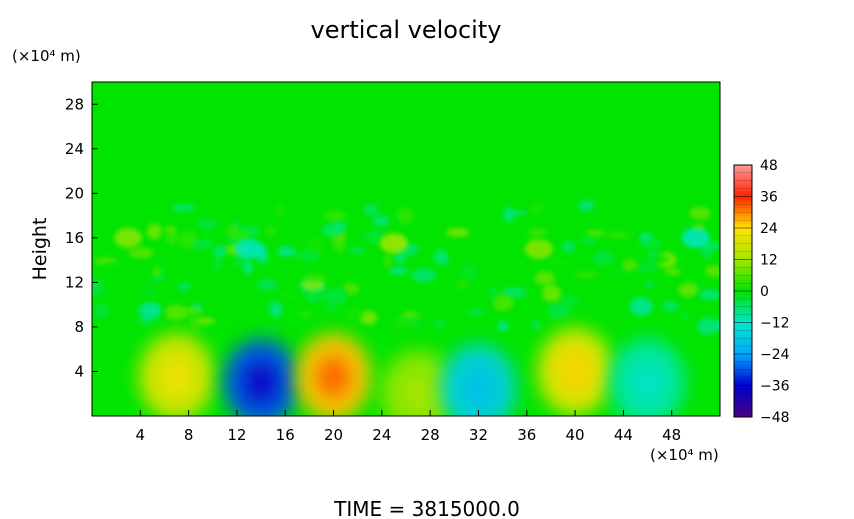 The width and height of the screenshot is (854, 519). Describe the element at coordinates (79, 371) in the screenshot. I see `y-tick-label: 4` at that location.